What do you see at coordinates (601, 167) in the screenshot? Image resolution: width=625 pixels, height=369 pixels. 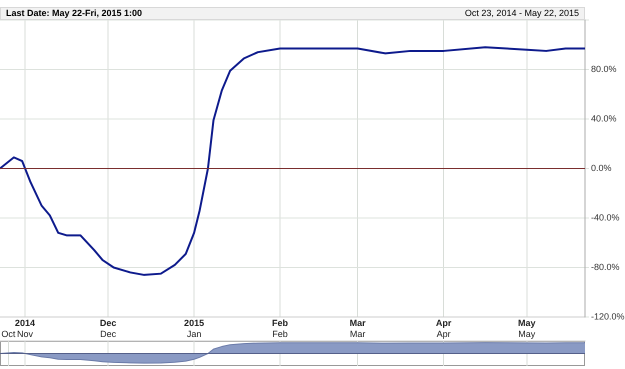 I see `y-tick-label: 0.0%` at bounding box center [601, 167].